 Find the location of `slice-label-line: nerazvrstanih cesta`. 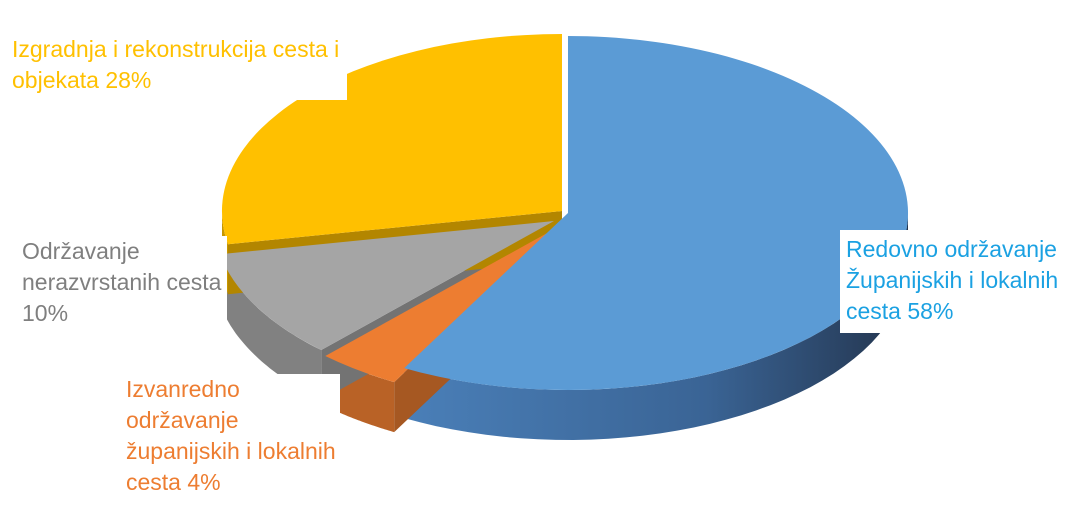

slice-label-line: nerazvrstanih cesta is located at coordinates (121, 282).